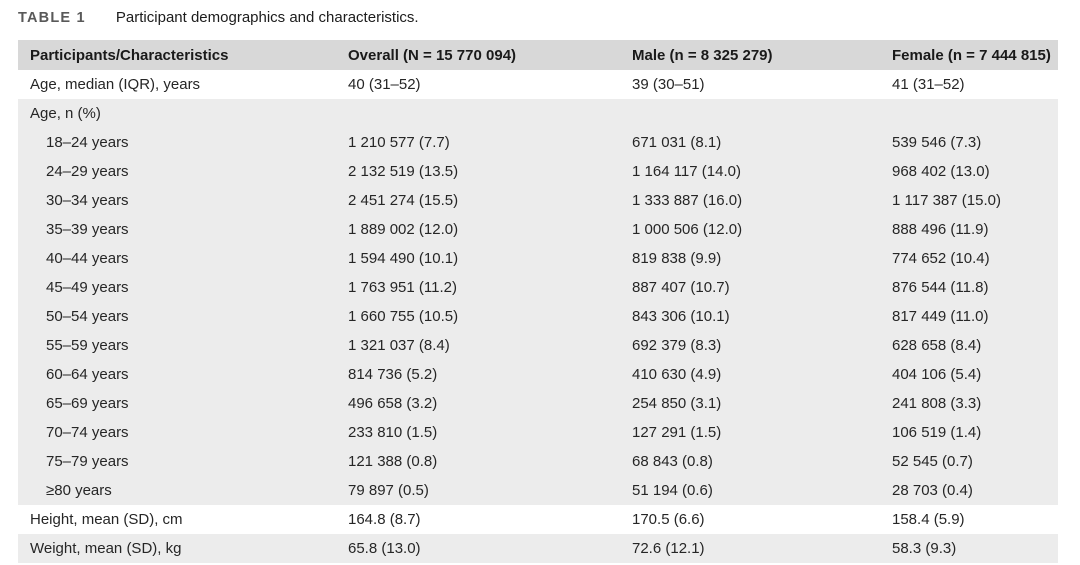 This screenshot has height=565, width=1080. Describe the element at coordinates (478, 519) in the screenshot. I see `overall-value-cell: 164.8 (8.7)` at that location.